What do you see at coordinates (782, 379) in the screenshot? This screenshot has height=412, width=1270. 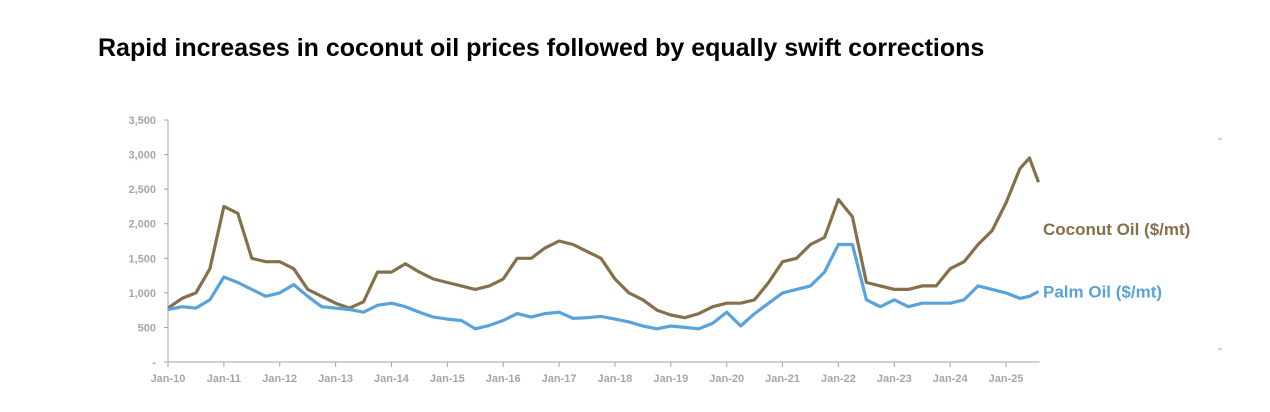 I see `x-tick-label: Jan-21` at bounding box center [782, 379].